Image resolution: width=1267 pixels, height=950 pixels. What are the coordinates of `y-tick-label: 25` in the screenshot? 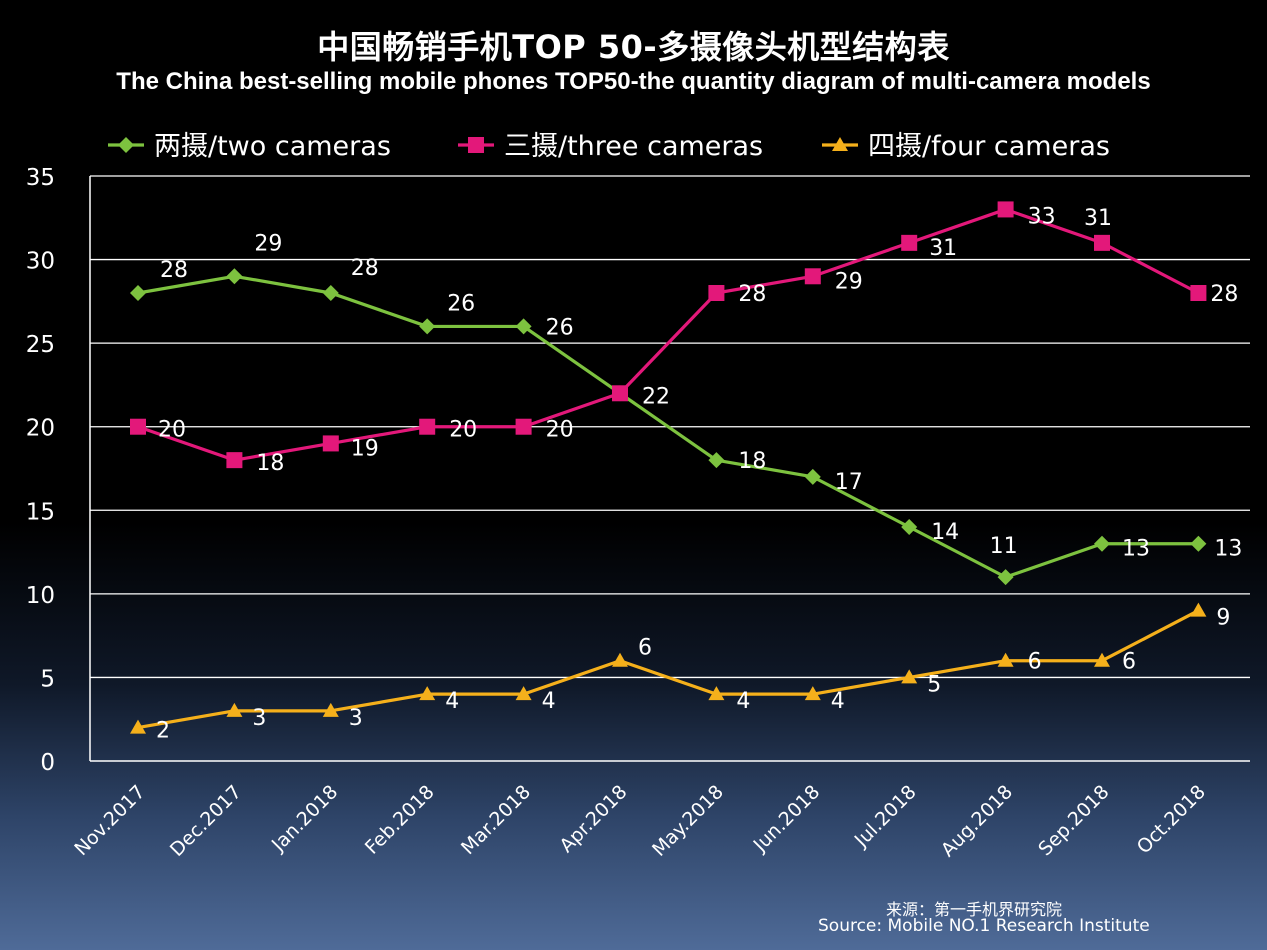 It's located at (40, 345).